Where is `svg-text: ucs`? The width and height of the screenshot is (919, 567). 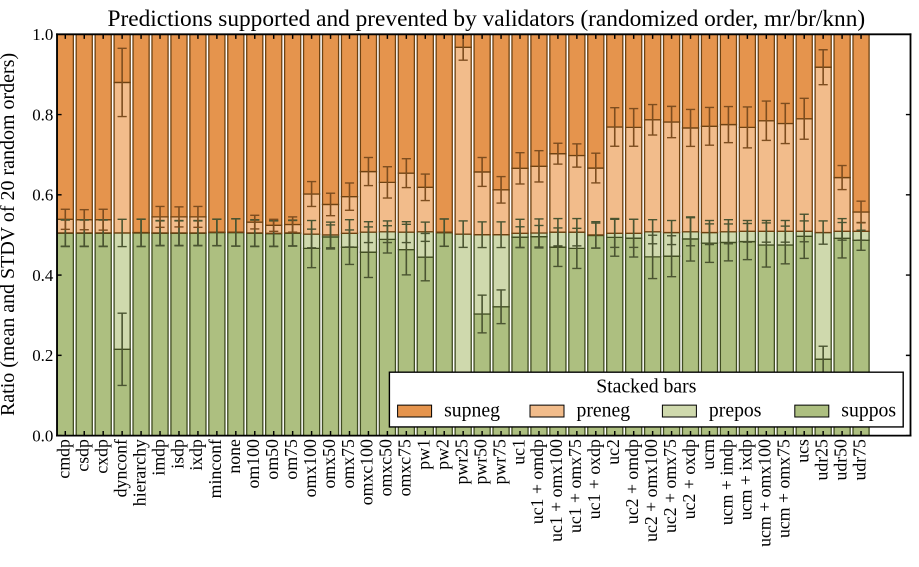 svg-text: ucs is located at coordinates (802, 451).